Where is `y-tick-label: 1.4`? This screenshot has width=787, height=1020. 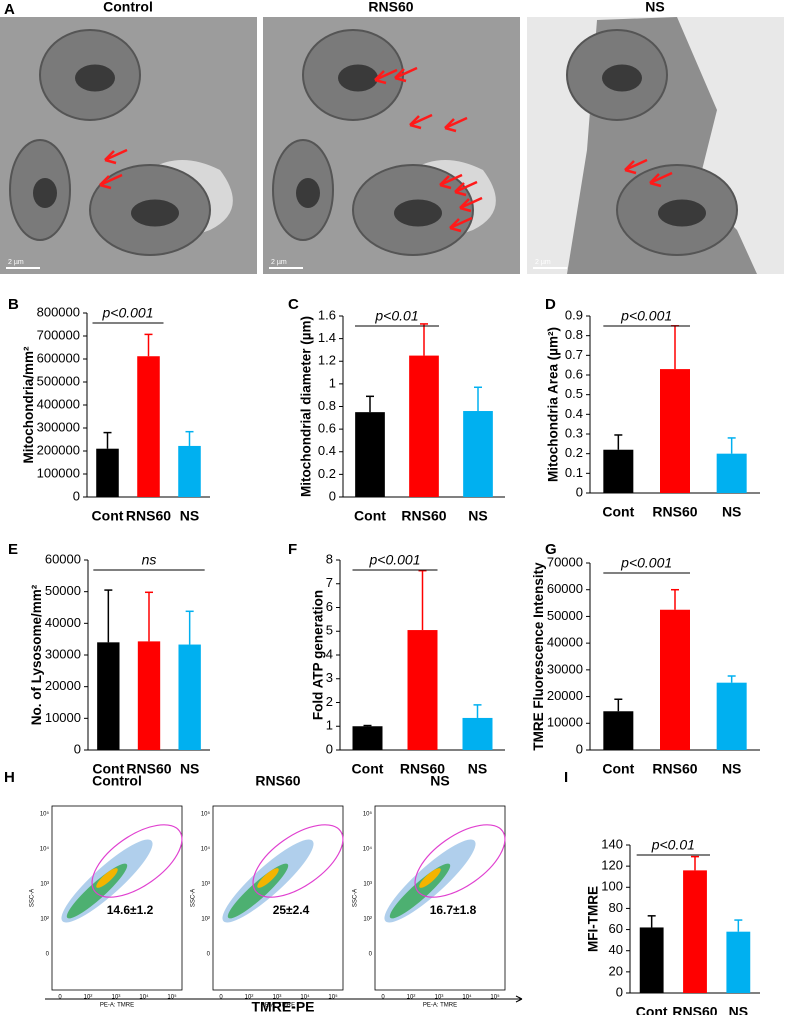
y-tick-label: 1.4 is located at coordinates (327, 337).